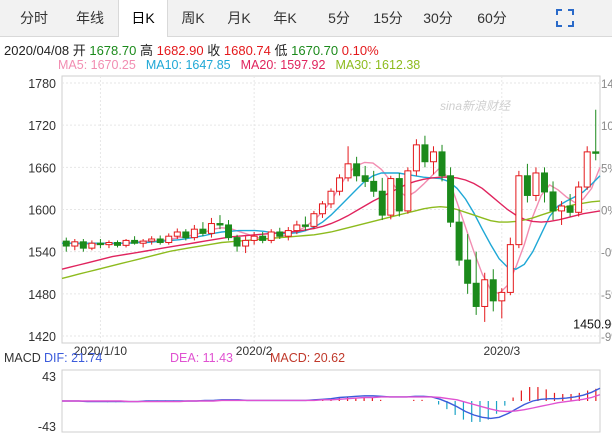 Image resolution: width=612 pixels, height=435 pixels. What do you see at coordinates (378, 65) in the screenshot?
I see `ma-legend-item: MA30: 1612.38` at bounding box center [378, 65].